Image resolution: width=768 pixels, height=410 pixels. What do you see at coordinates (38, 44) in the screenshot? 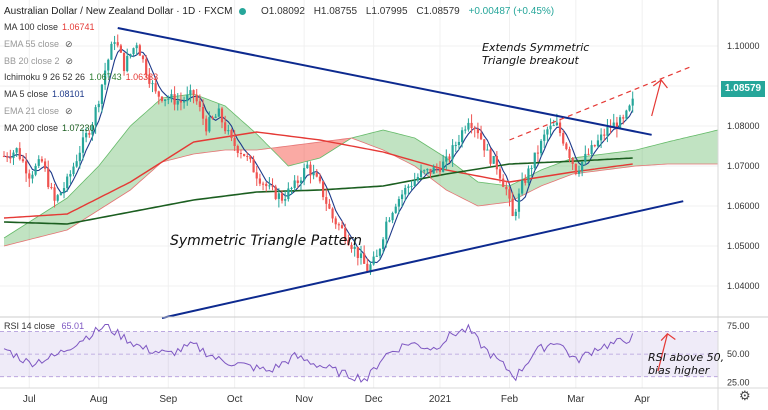
I see `legend-ema55: EMA 55 close ⊘` at bounding box center [38, 44].